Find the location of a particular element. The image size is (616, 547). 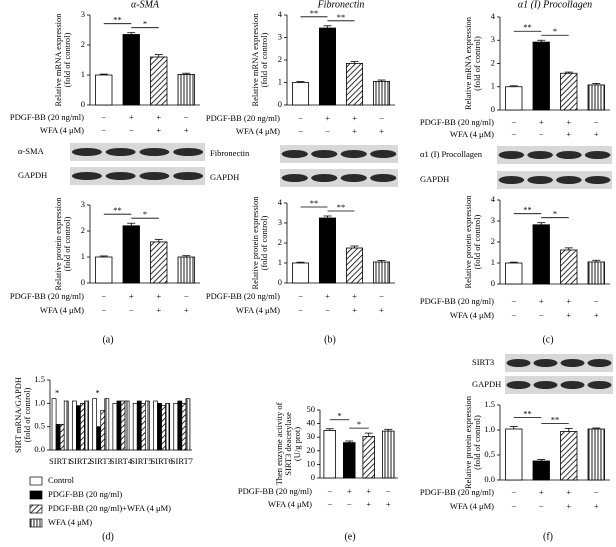

blot-label: α1 (I) Procollagen is located at coordinates (451, 154).